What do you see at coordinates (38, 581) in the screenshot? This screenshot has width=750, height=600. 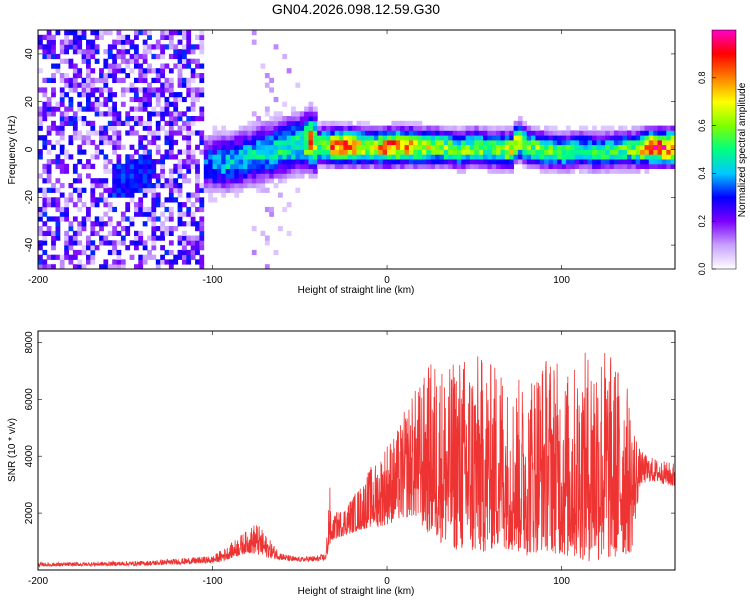 I see `snr-x-tick-label: -200` at bounding box center [38, 581].